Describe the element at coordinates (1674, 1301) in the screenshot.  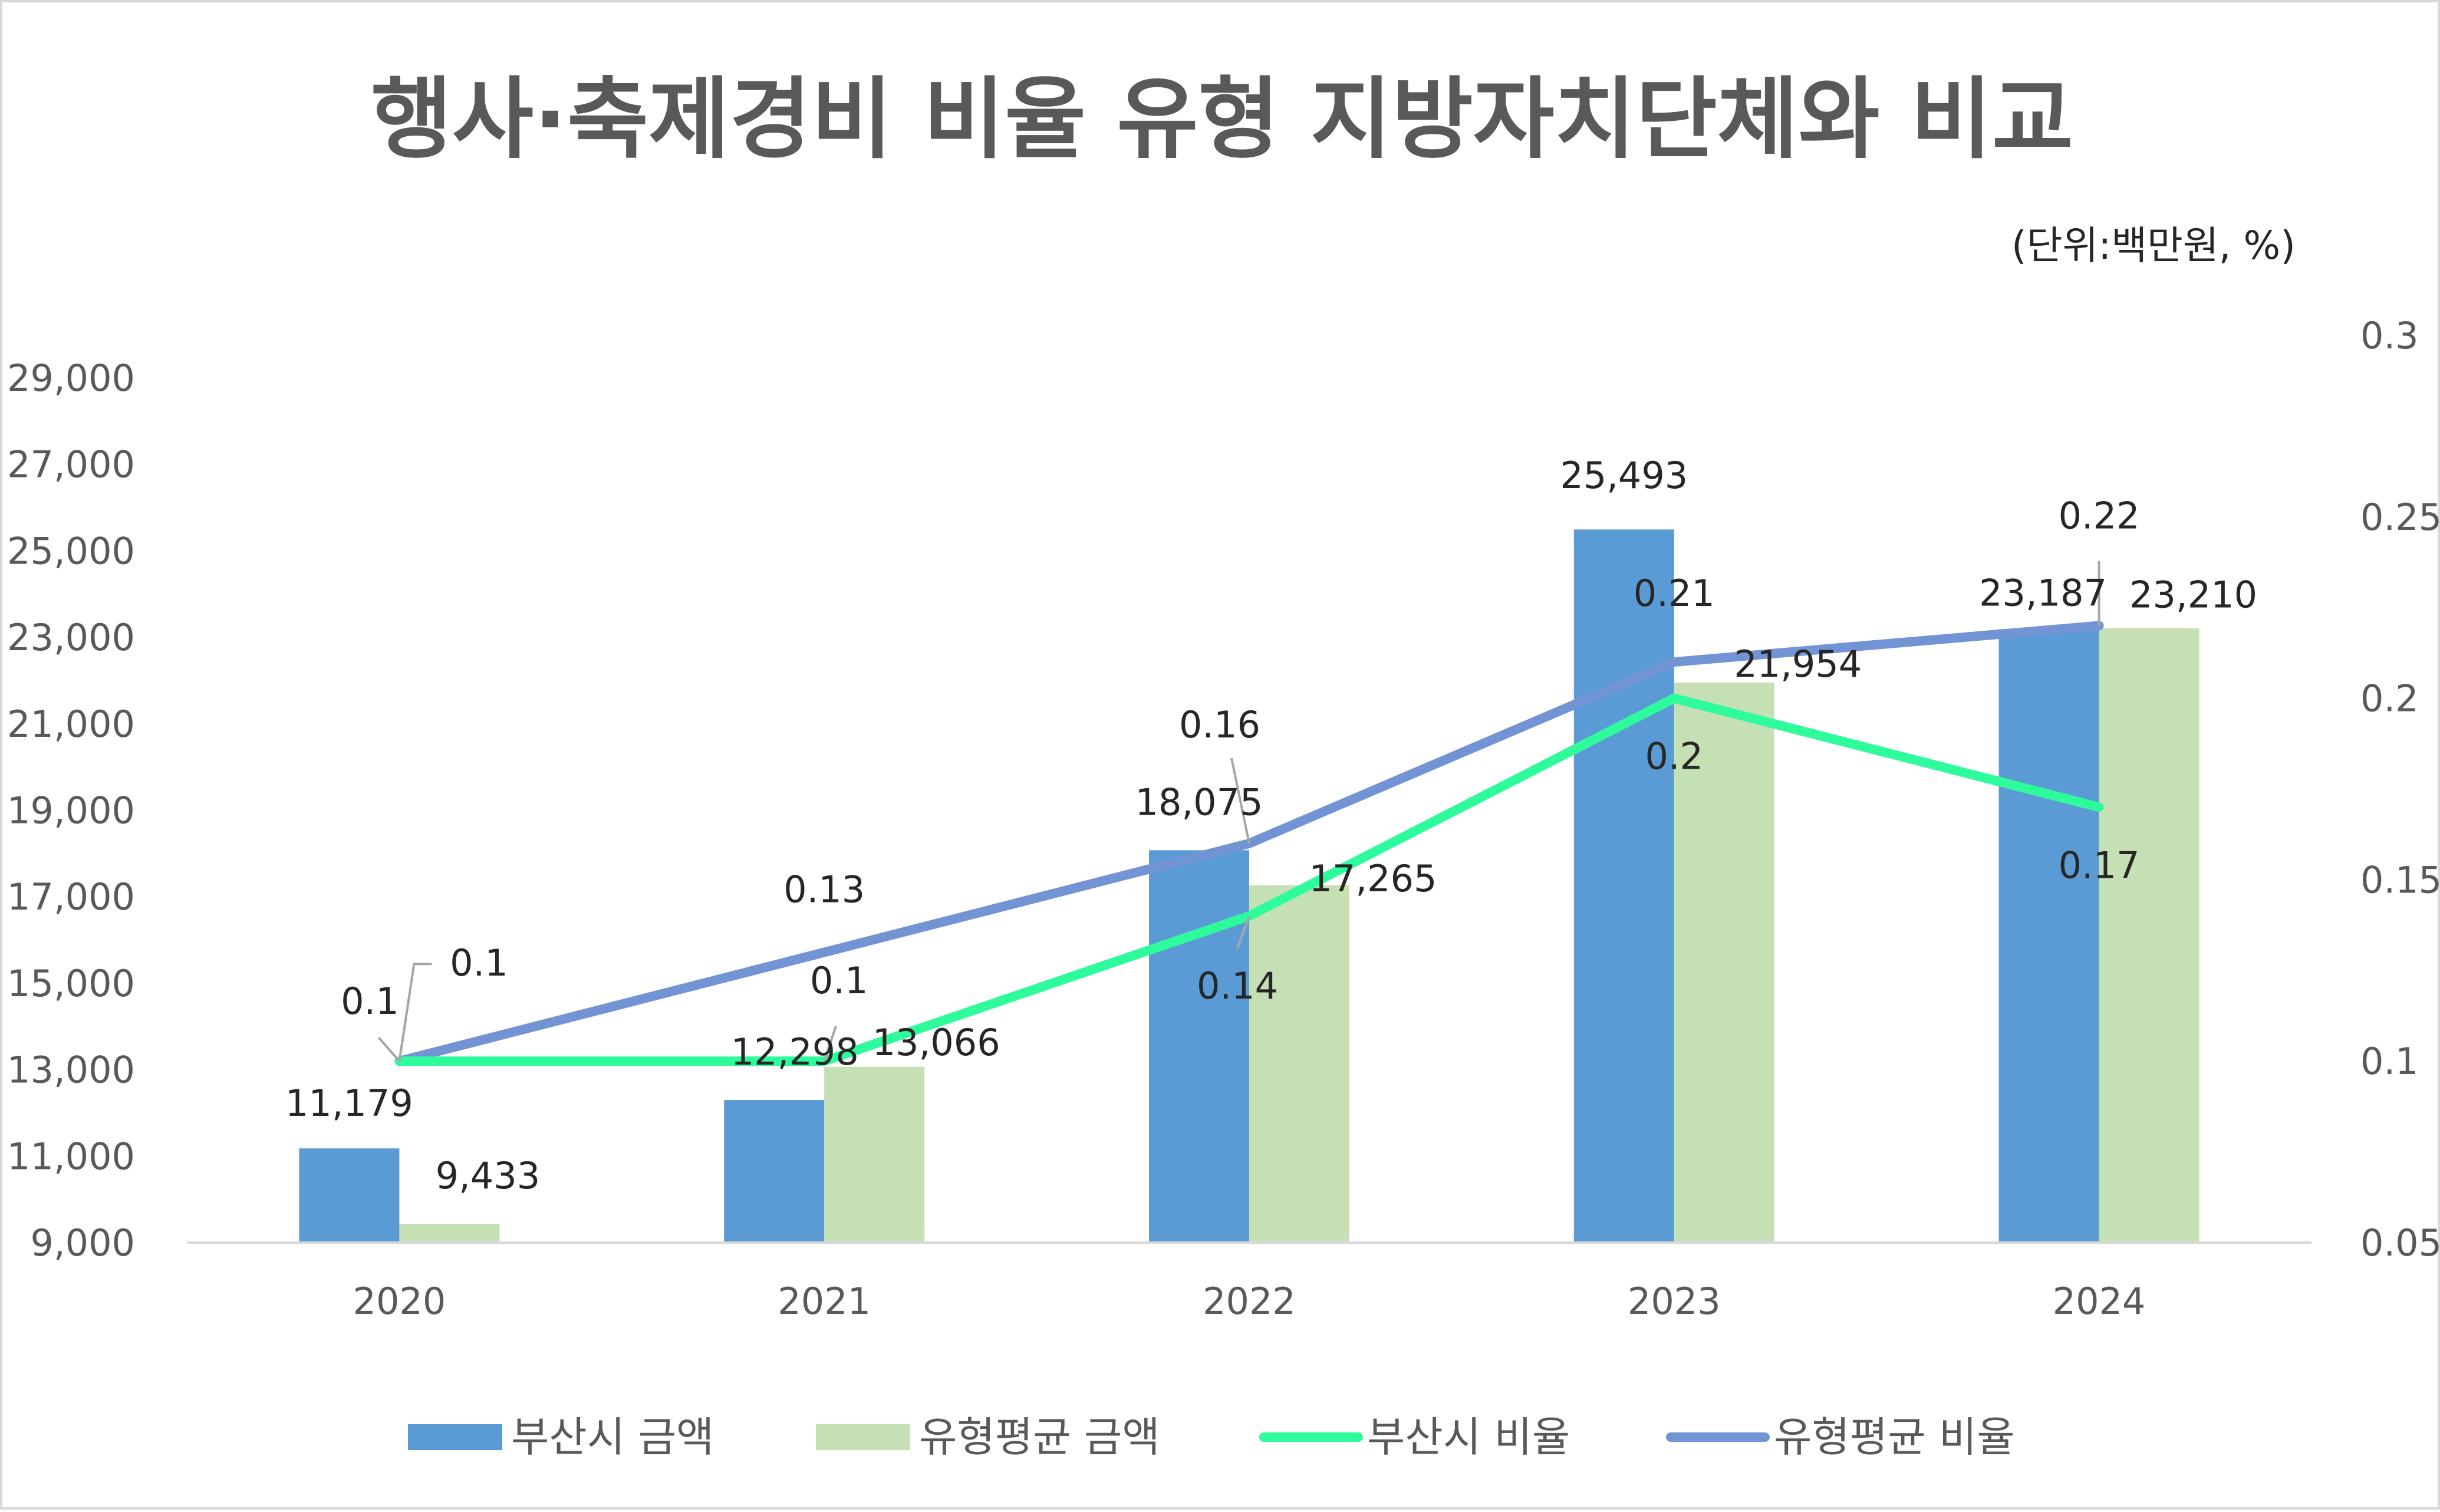
I see `x-tick-label: 2023` at that location.